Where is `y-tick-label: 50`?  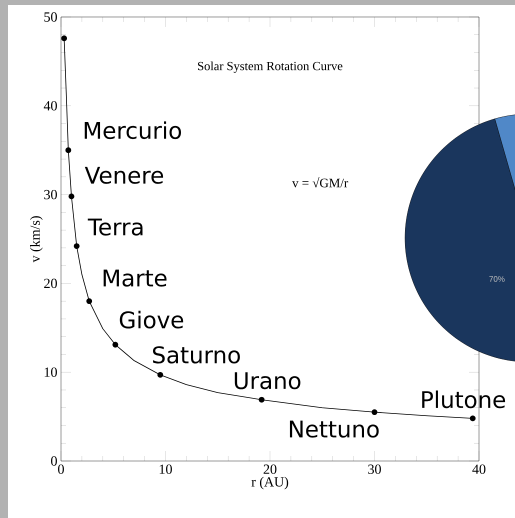
y-tick-label: 50 is located at coordinates (50, 17).